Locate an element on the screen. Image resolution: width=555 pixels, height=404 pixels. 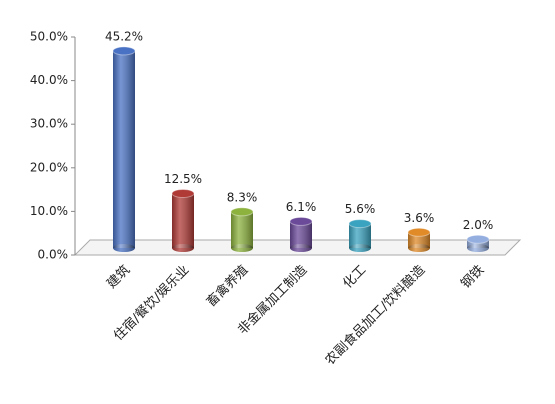
value-label: 45.2% is located at coordinates (124, 36).